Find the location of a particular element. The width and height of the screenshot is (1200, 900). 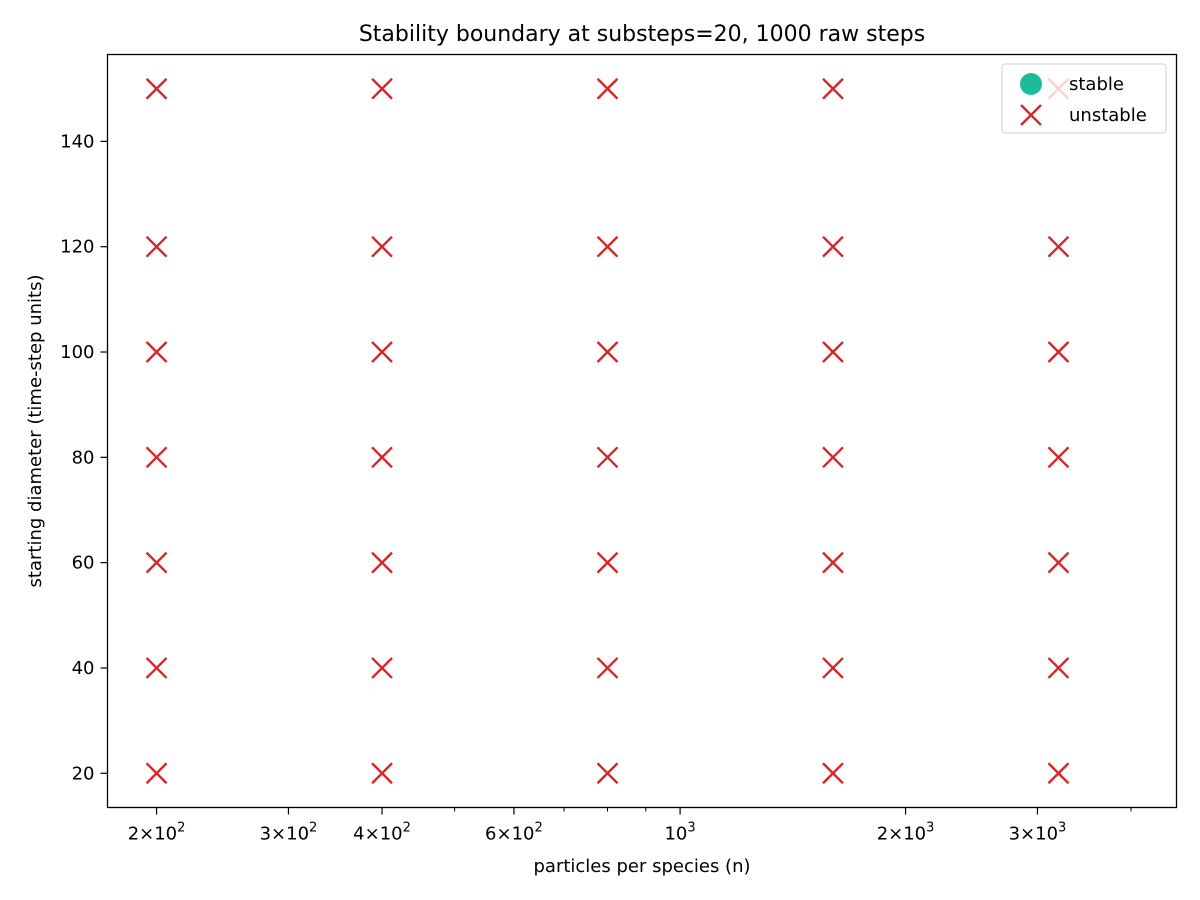

y-tick-label-40: 40 is located at coordinates (83, 668).